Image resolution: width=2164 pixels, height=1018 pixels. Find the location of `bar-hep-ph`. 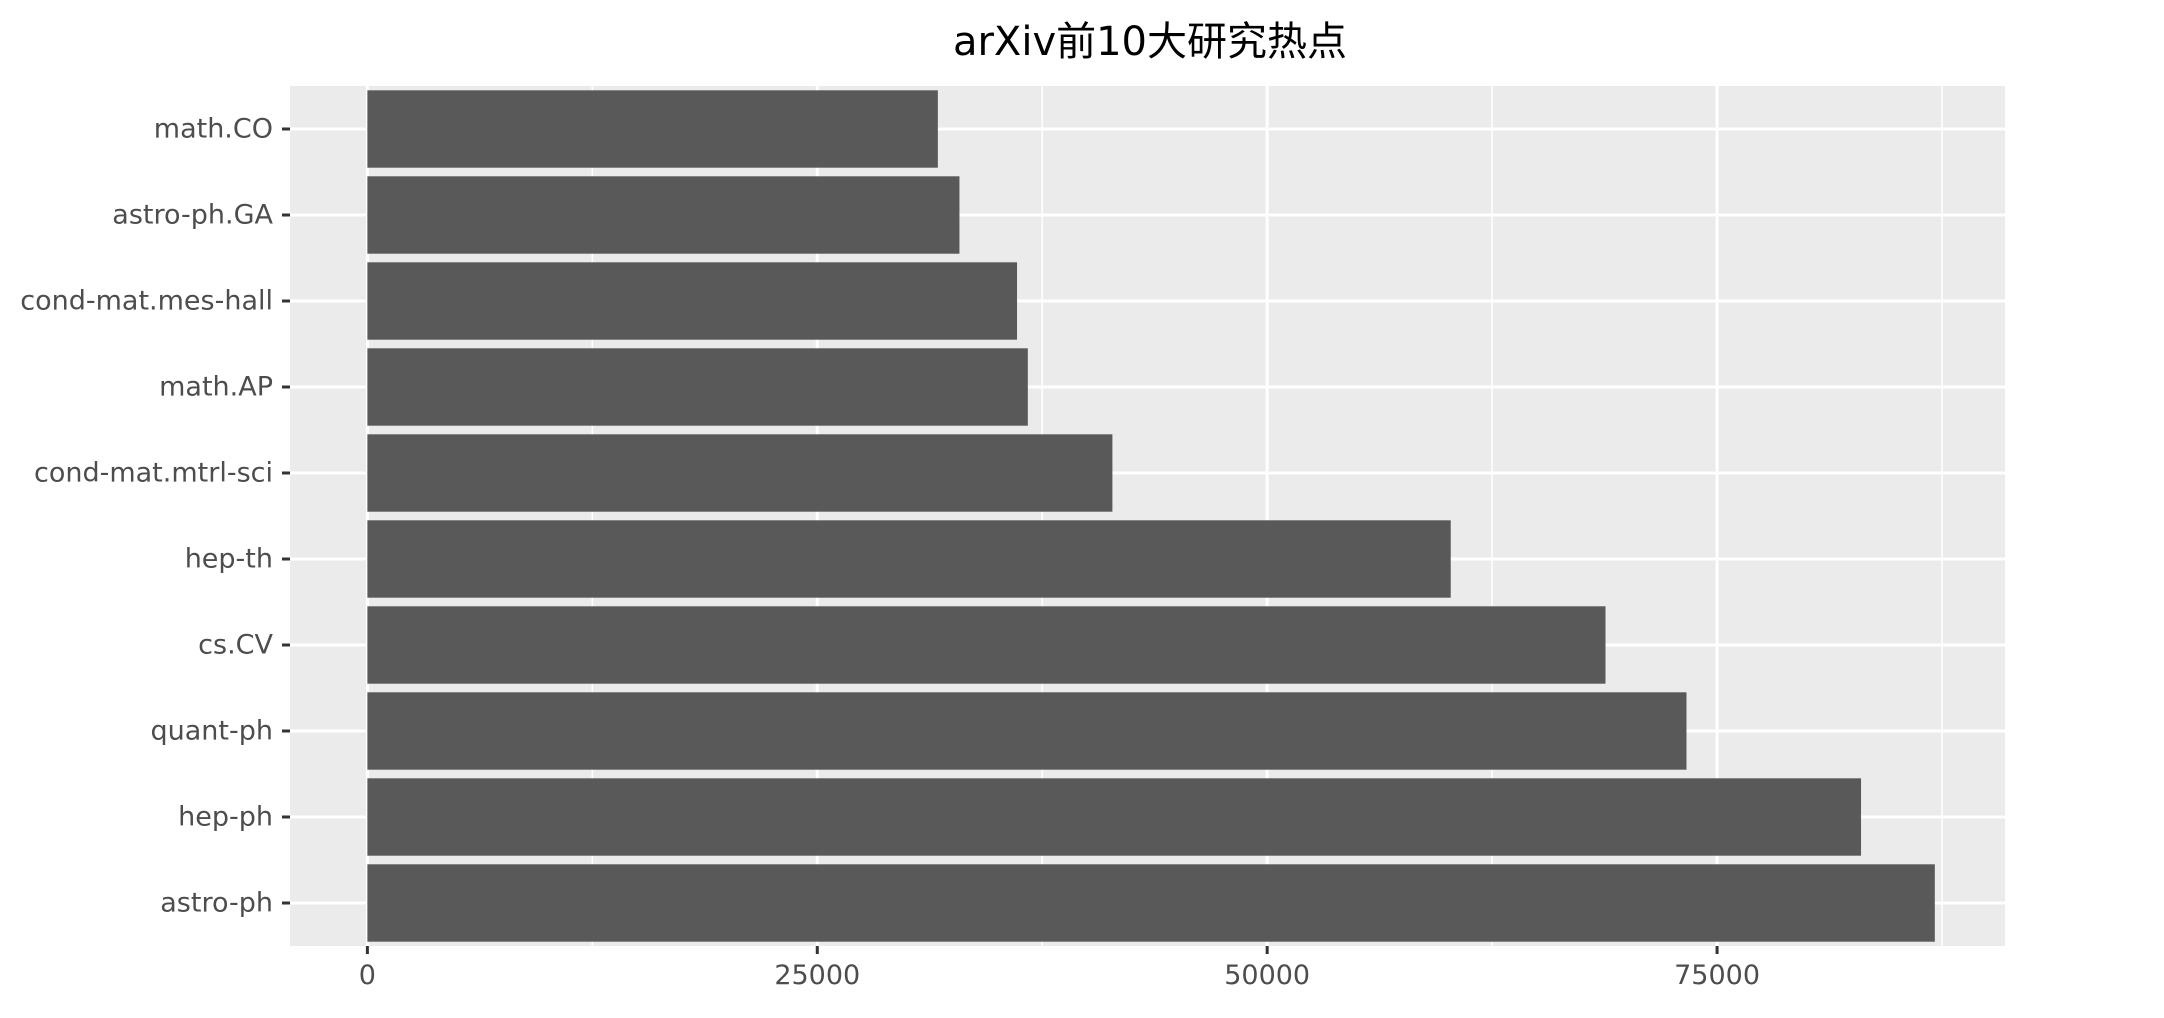

bar-hep-ph is located at coordinates (1114, 817).